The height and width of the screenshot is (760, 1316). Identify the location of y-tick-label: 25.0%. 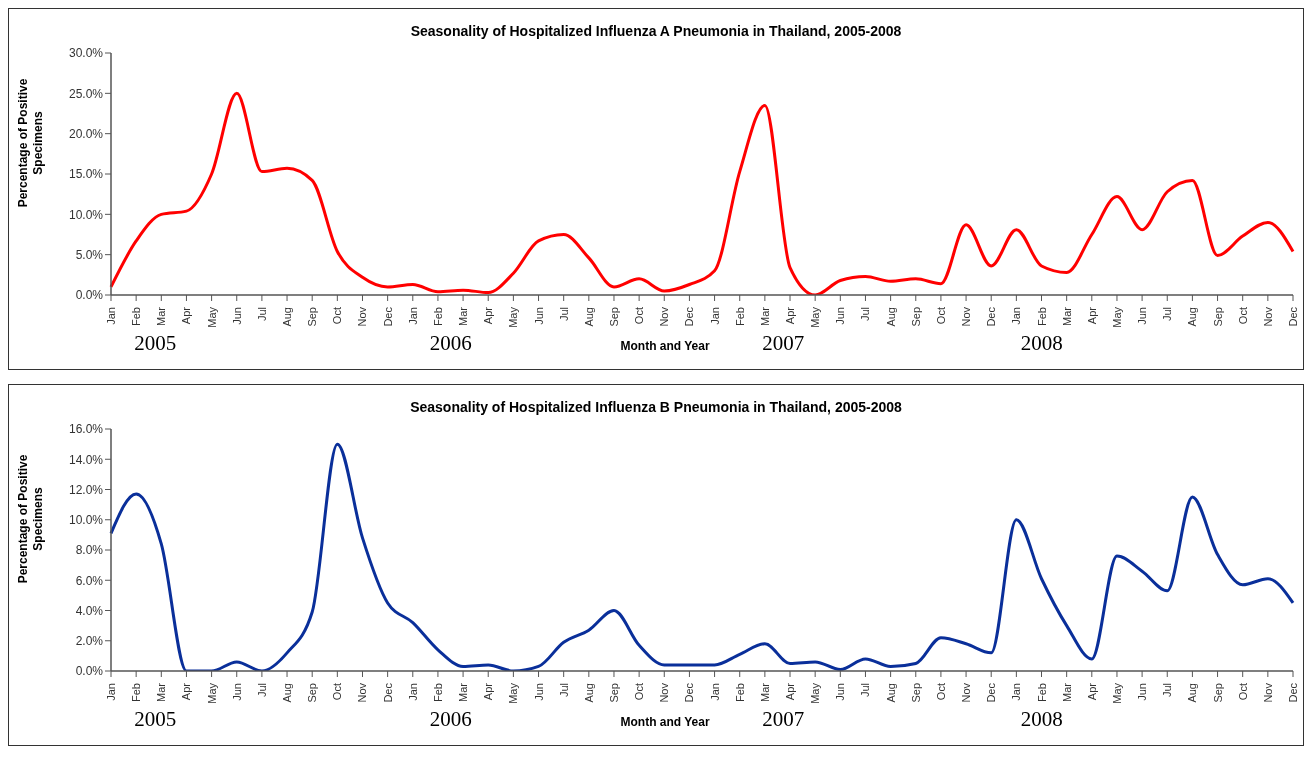
(86, 93).